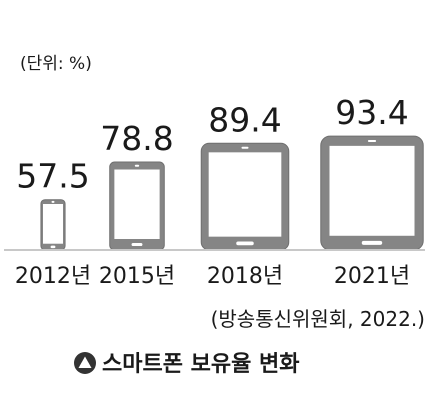  What do you see at coordinates (245, 276) in the screenshot?
I see `category-label: 2018년` at bounding box center [245, 276].